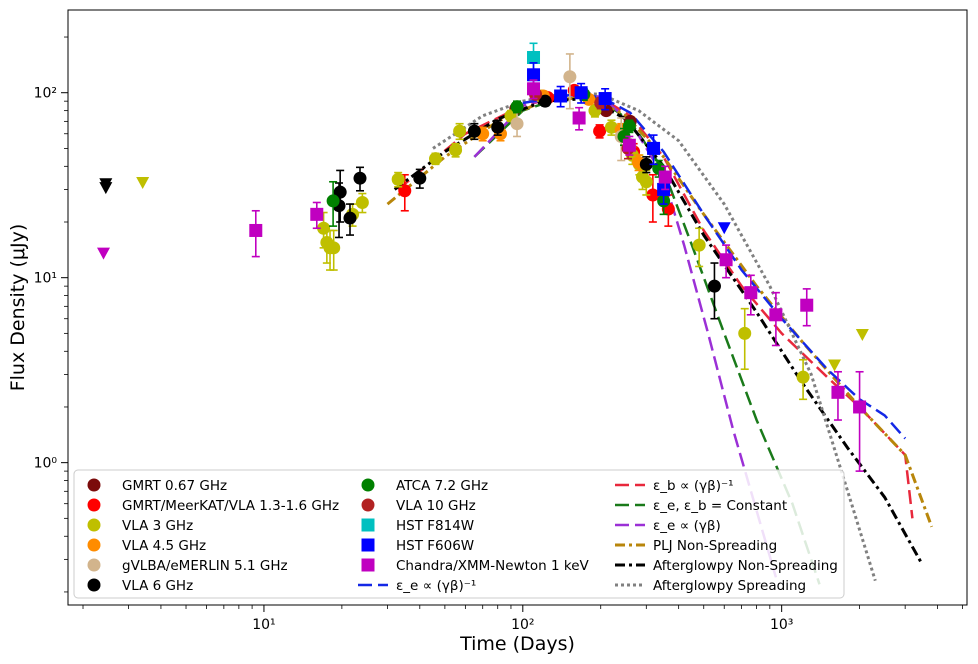 The width and height of the screenshot is (978, 664). I want to click on x-tick-label: 10¹, so click(263, 625).